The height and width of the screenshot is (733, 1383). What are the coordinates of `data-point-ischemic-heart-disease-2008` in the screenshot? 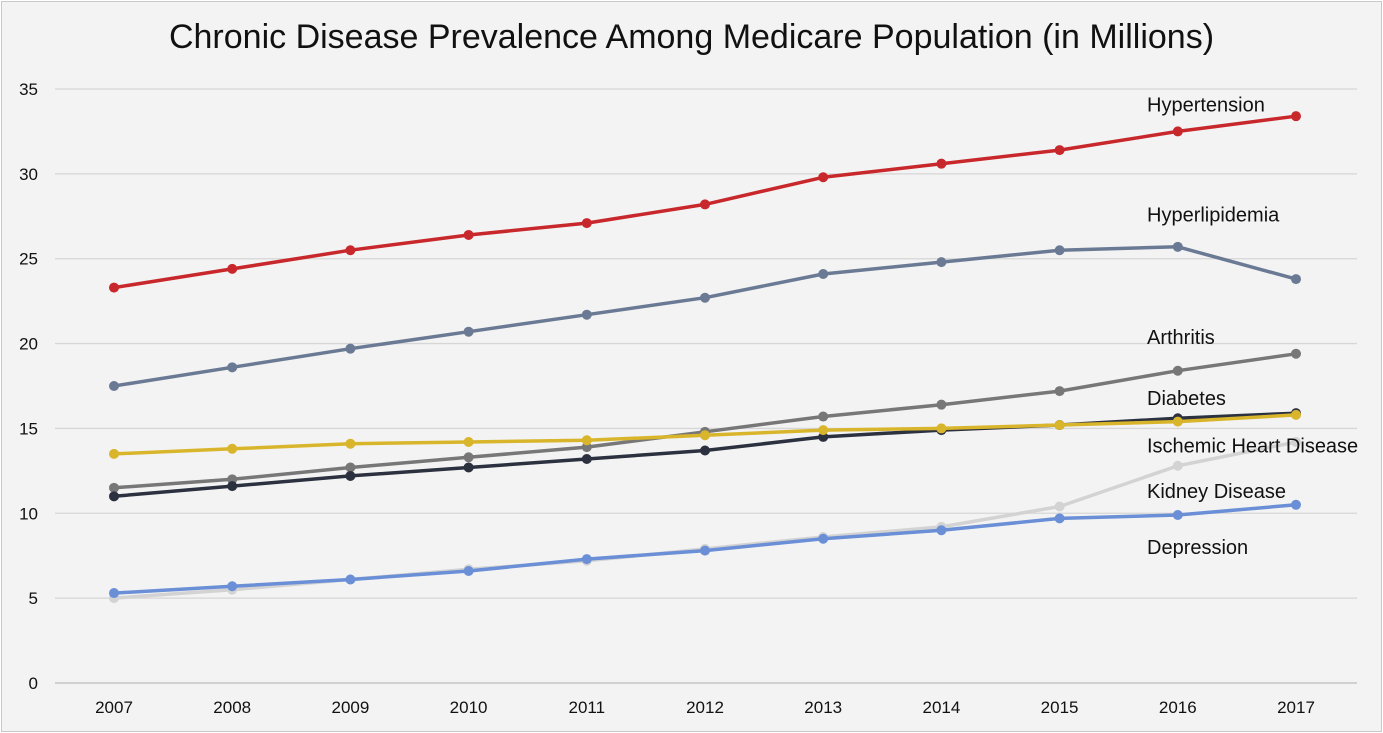 It's located at (232, 486).